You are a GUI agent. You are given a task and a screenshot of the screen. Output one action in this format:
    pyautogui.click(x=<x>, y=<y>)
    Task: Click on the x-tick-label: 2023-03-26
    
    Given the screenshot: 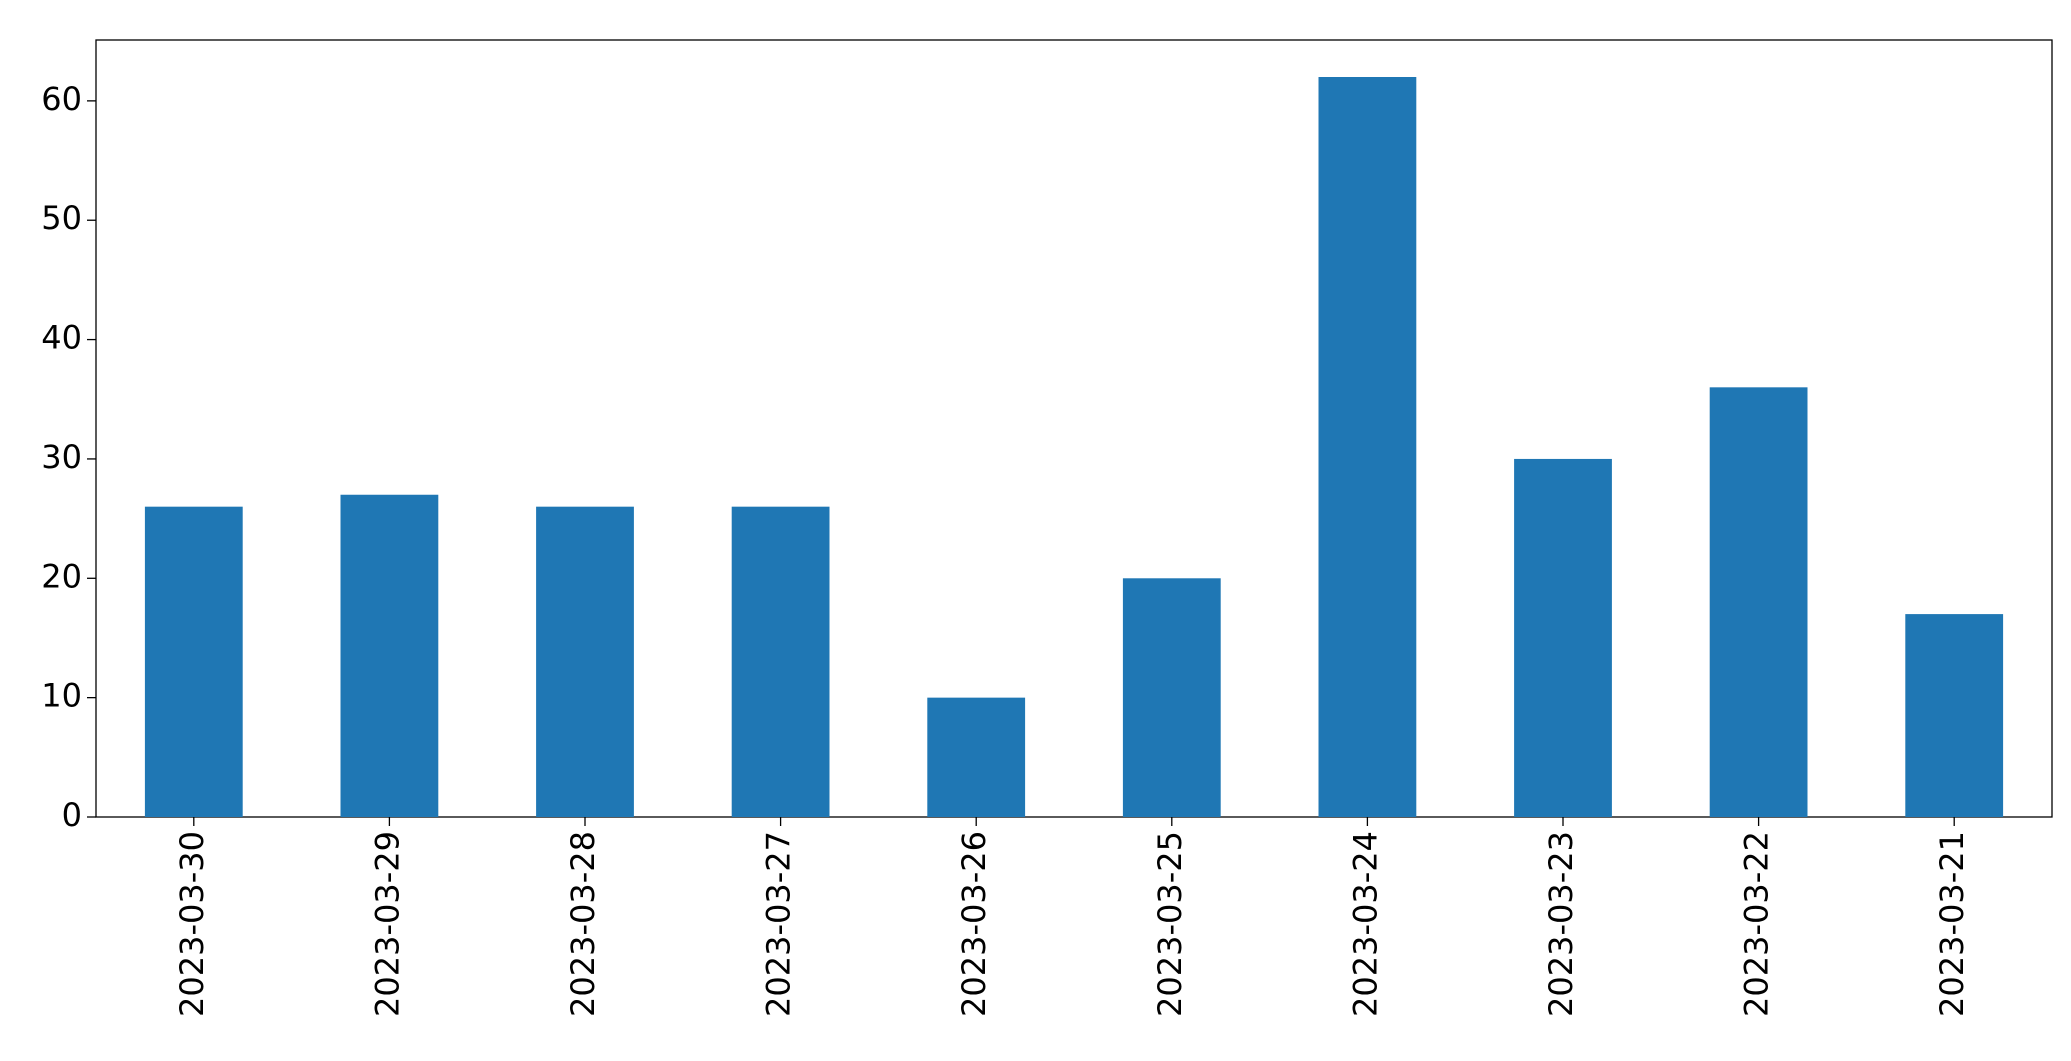 What is the action you would take?
    pyautogui.click(x=974, y=924)
    